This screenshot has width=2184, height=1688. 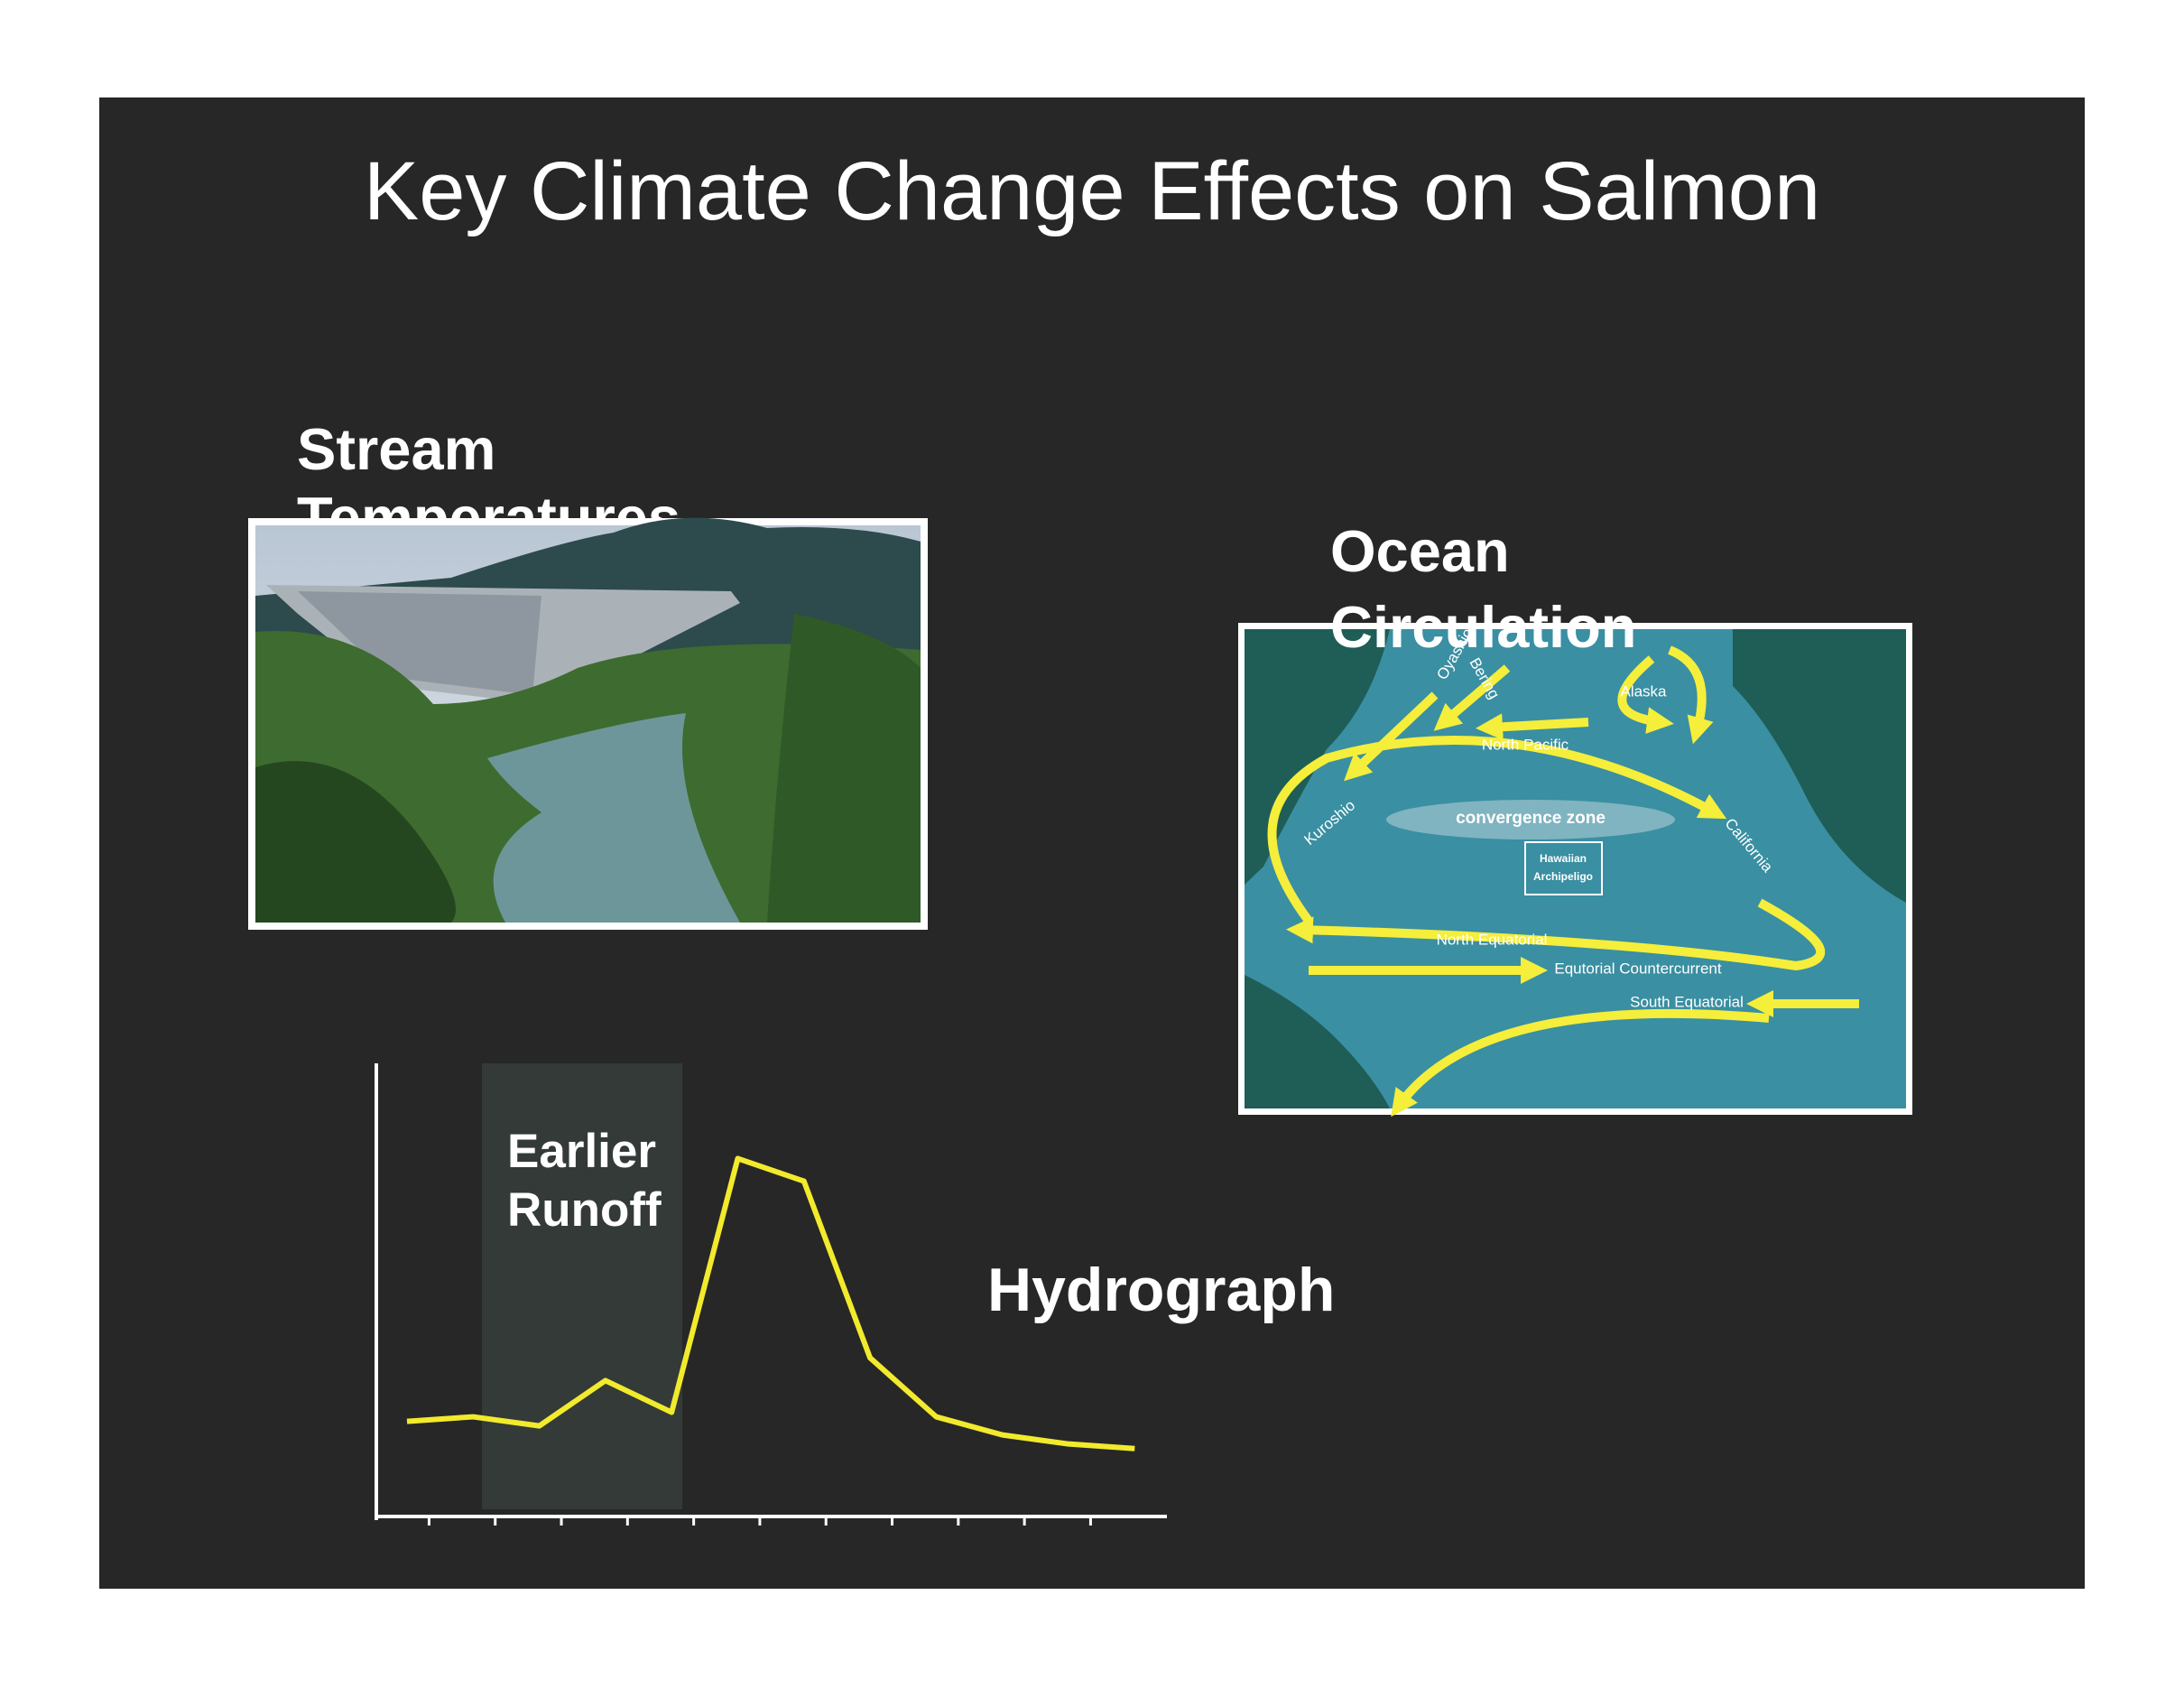 What do you see at coordinates (1643, 691) in the screenshot?
I see `map-label: Alaska` at bounding box center [1643, 691].